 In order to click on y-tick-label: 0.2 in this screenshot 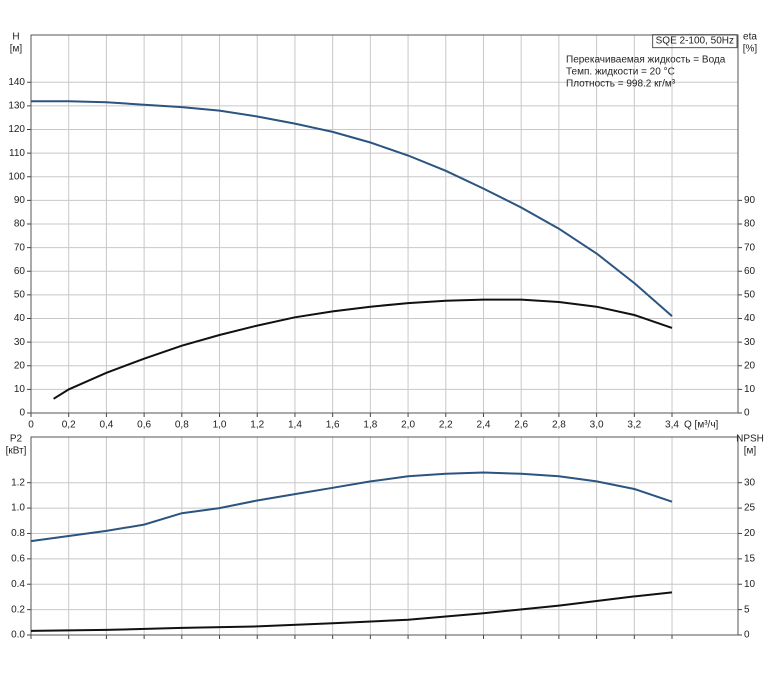, I will do `click(18, 609)`.